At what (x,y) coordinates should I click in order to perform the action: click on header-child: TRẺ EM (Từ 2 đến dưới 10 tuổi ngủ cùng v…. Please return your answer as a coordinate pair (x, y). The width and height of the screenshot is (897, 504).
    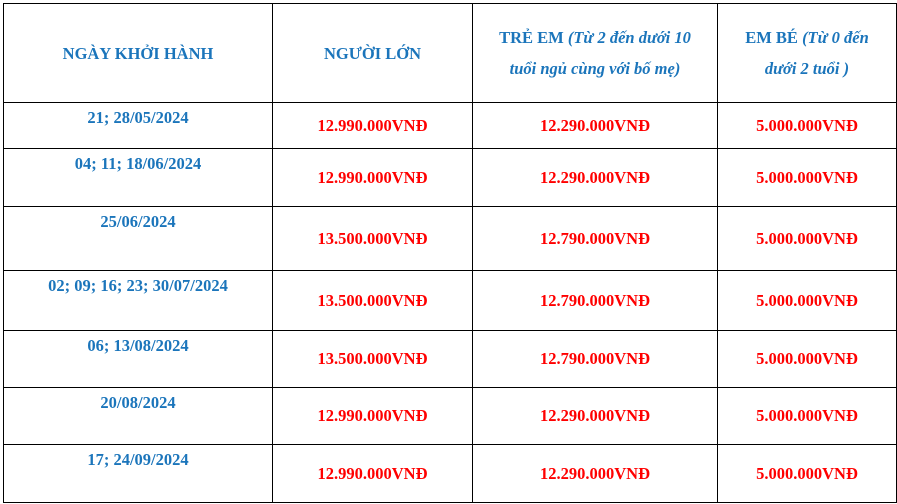
    Looking at the image, I should click on (595, 53).